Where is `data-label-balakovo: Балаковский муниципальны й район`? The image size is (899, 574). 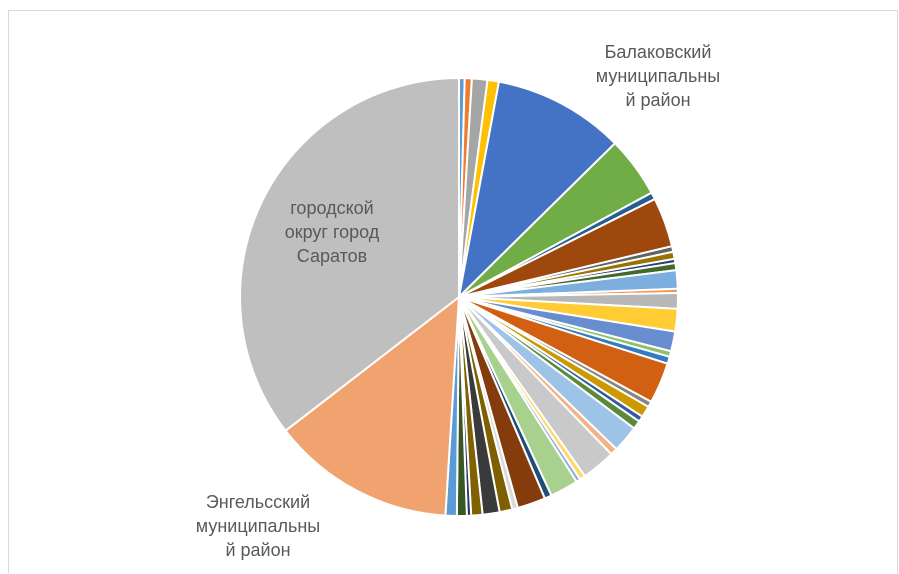
data-label-balakovo: Балаковский муниципальны й район is located at coordinates (658, 76).